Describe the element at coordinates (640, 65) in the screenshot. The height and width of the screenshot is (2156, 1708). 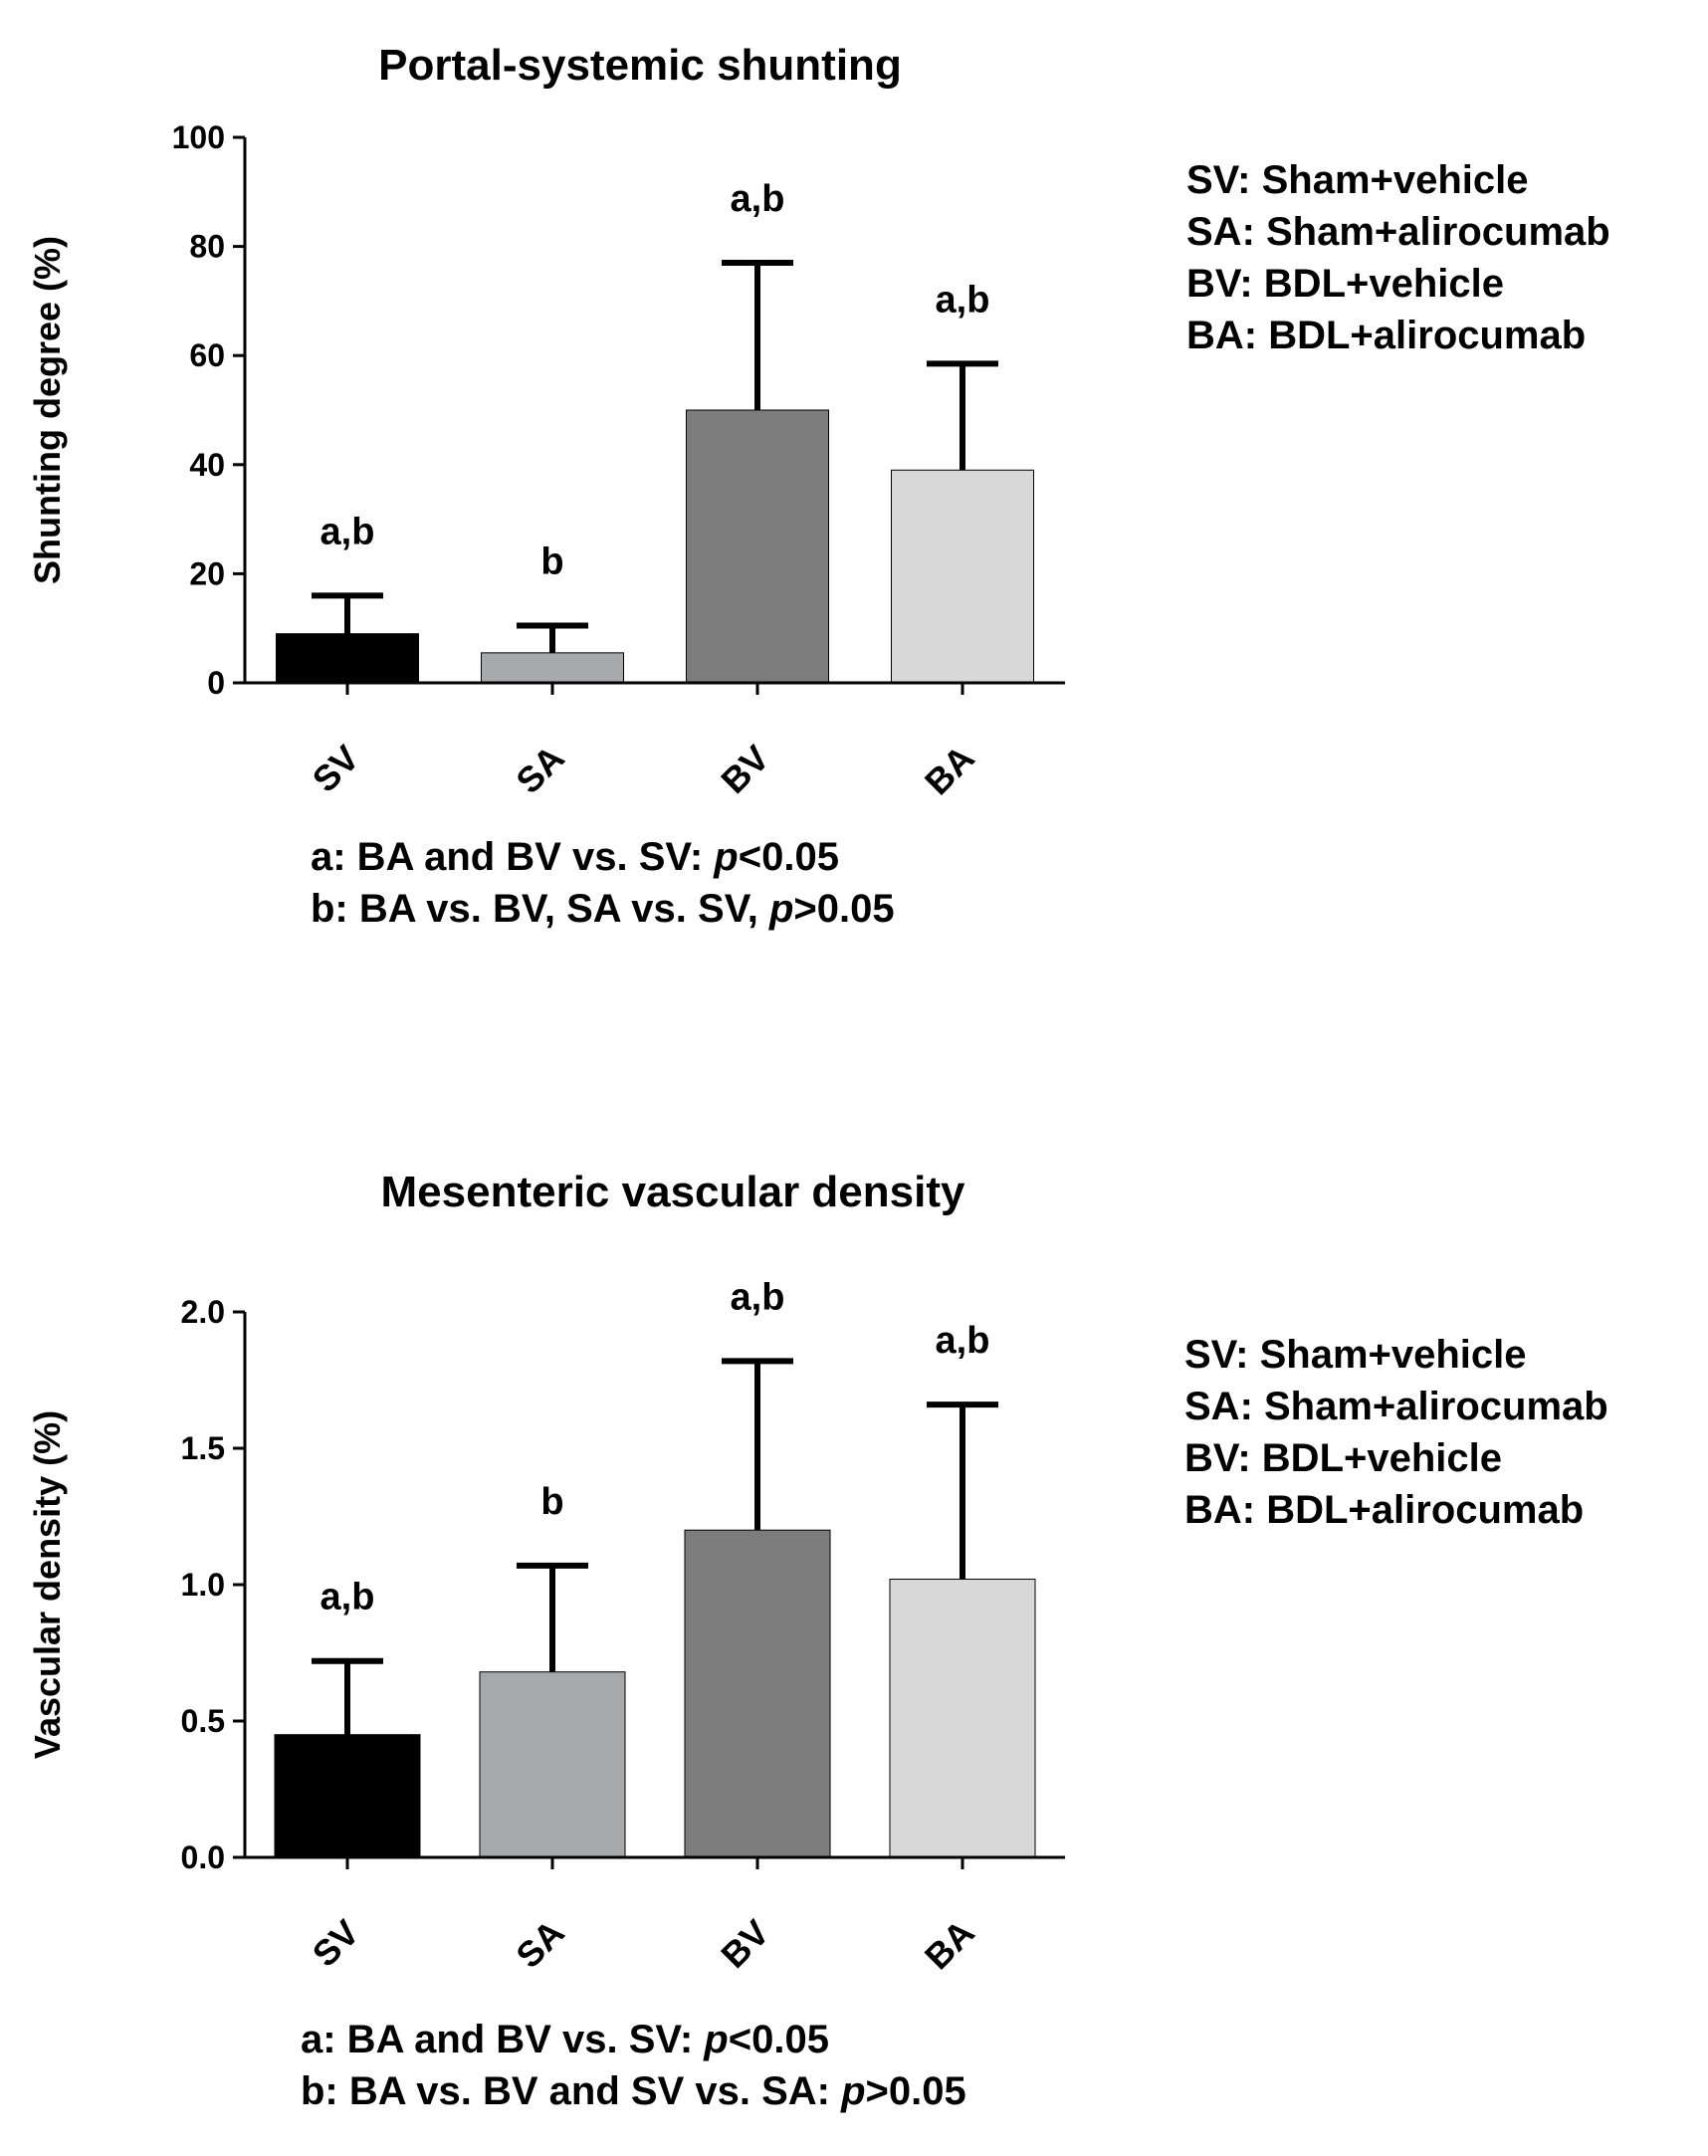
I see `chart-title: Portal-systemic shunting` at that location.